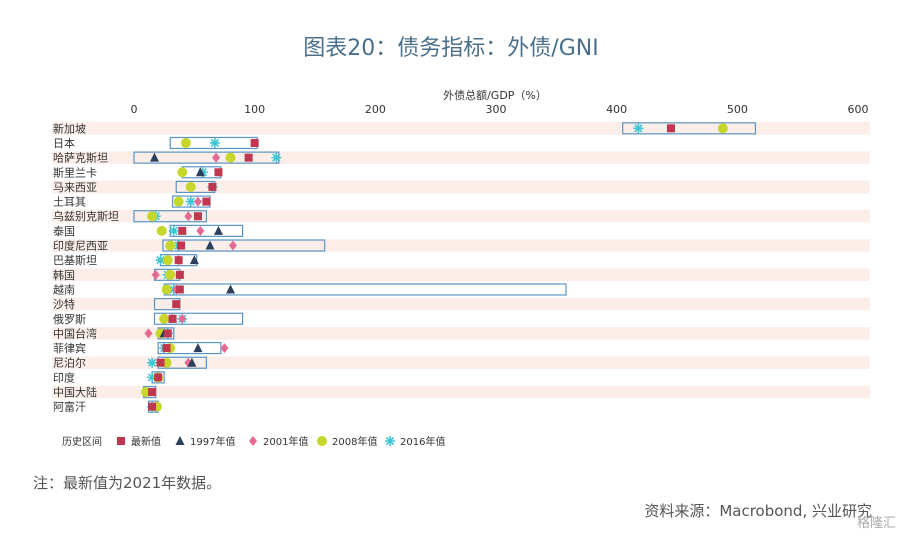 This screenshot has width=902, height=538. I want to click on category-label: 印度尼西亚, so click(80, 246).